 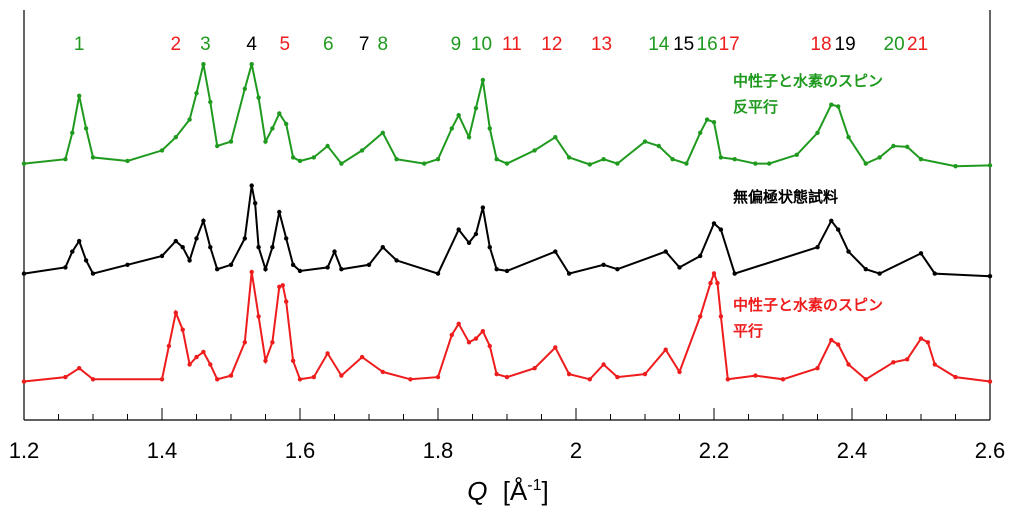 I want to click on peak-label-16: 16, so click(x=707, y=44).